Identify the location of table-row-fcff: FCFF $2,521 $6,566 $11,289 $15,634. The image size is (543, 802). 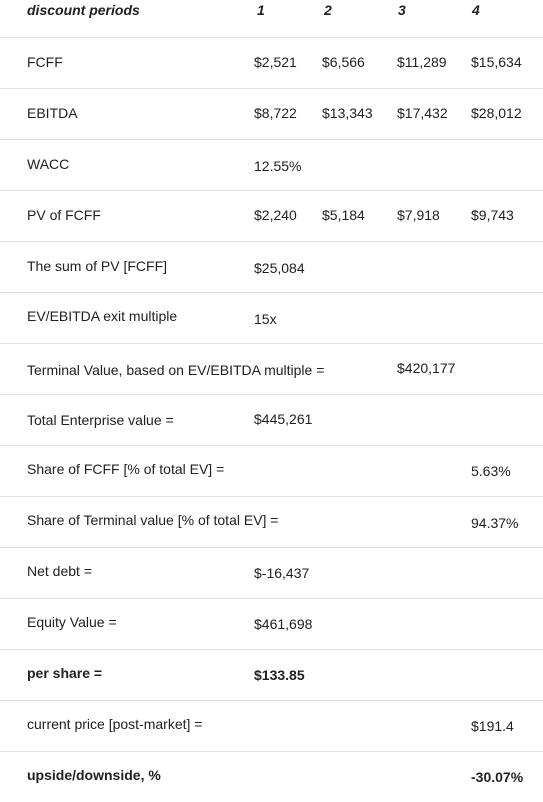
(271, 63).